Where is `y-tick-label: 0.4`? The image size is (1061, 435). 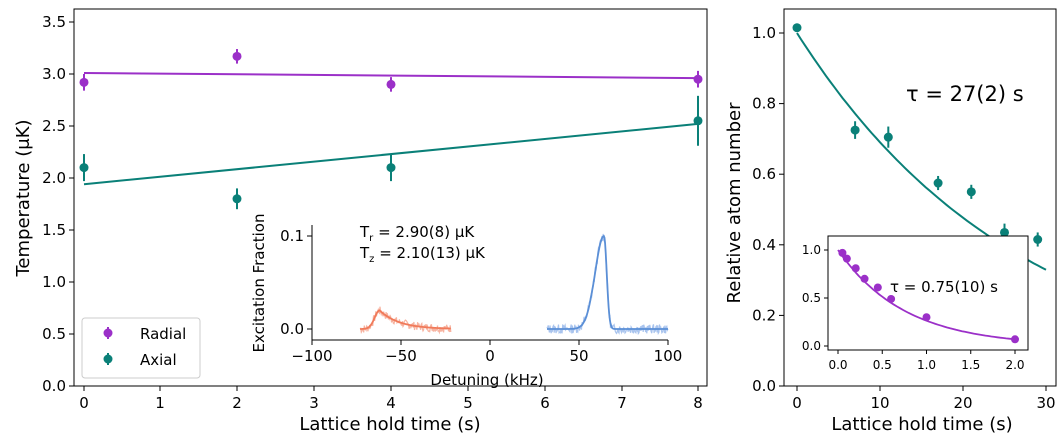
y-tick-label: 0.4 is located at coordinates (764, 245).